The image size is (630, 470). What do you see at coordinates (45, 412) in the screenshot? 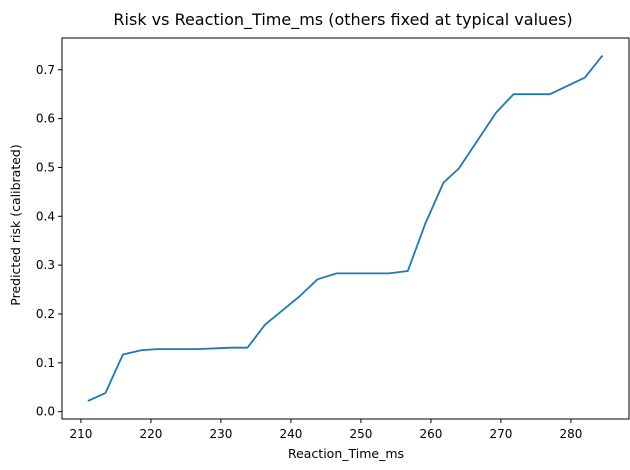
I see `y-tick-label: 0.0` at bounding box center [45, 412].